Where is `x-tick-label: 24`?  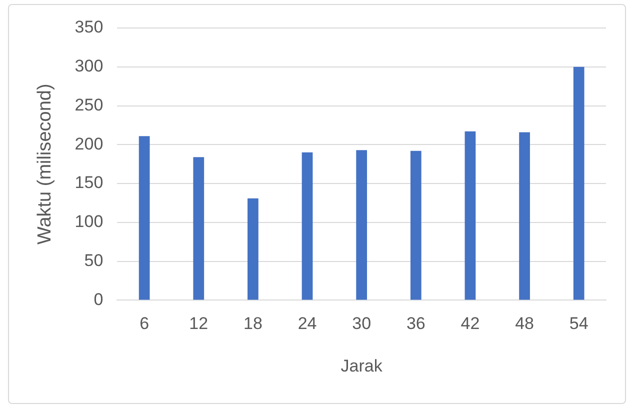 x-tick-label: 24 is located at coordinates (307, 324).